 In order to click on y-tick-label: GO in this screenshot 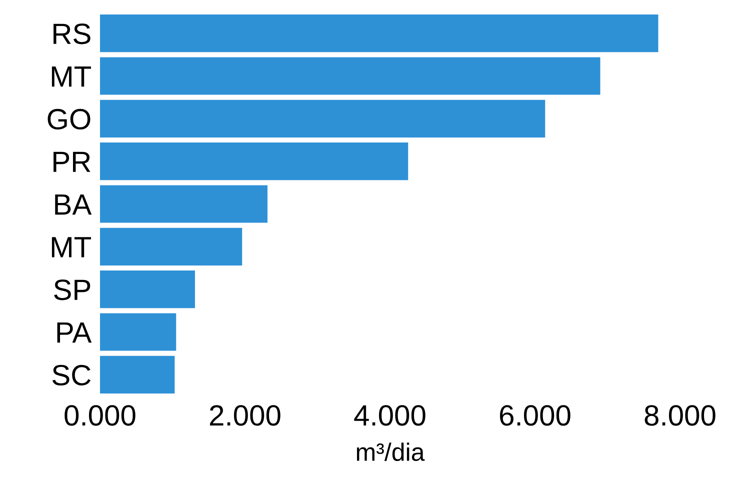, I will do `click(69, 119)`.